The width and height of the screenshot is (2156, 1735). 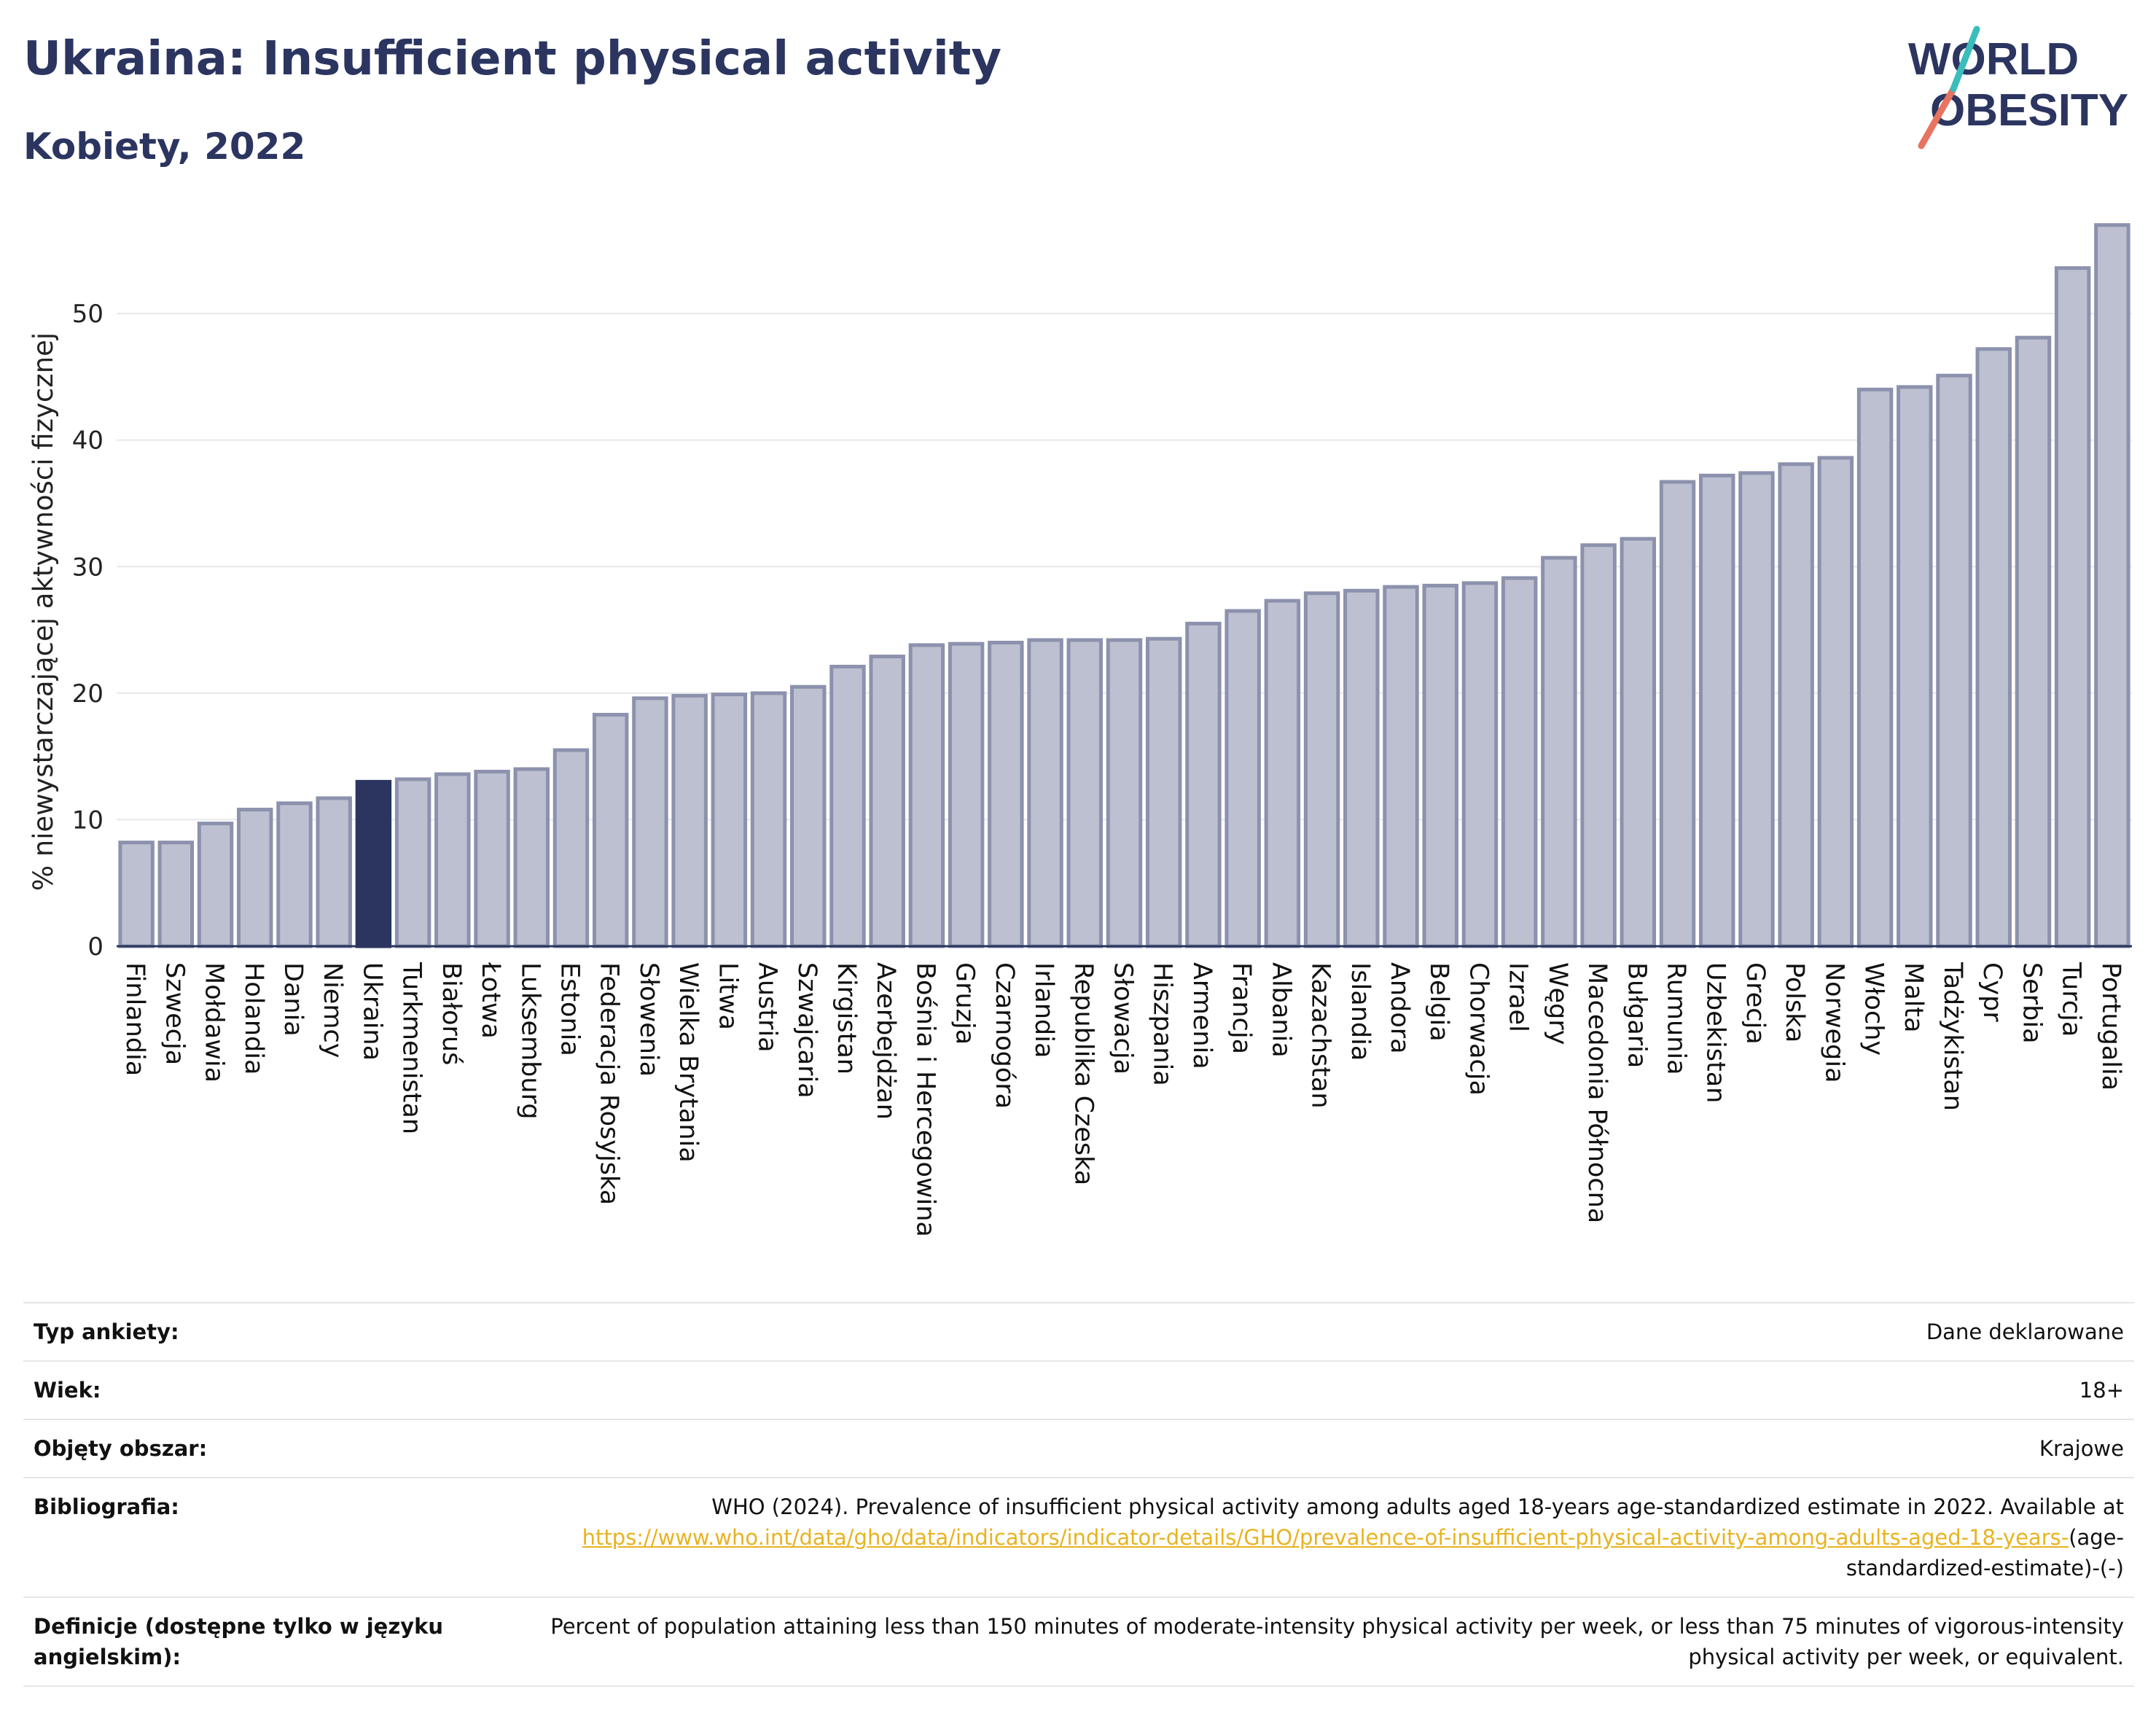 I want to click on x-tick-label: Słowenia, so click(x=649, y=1019).